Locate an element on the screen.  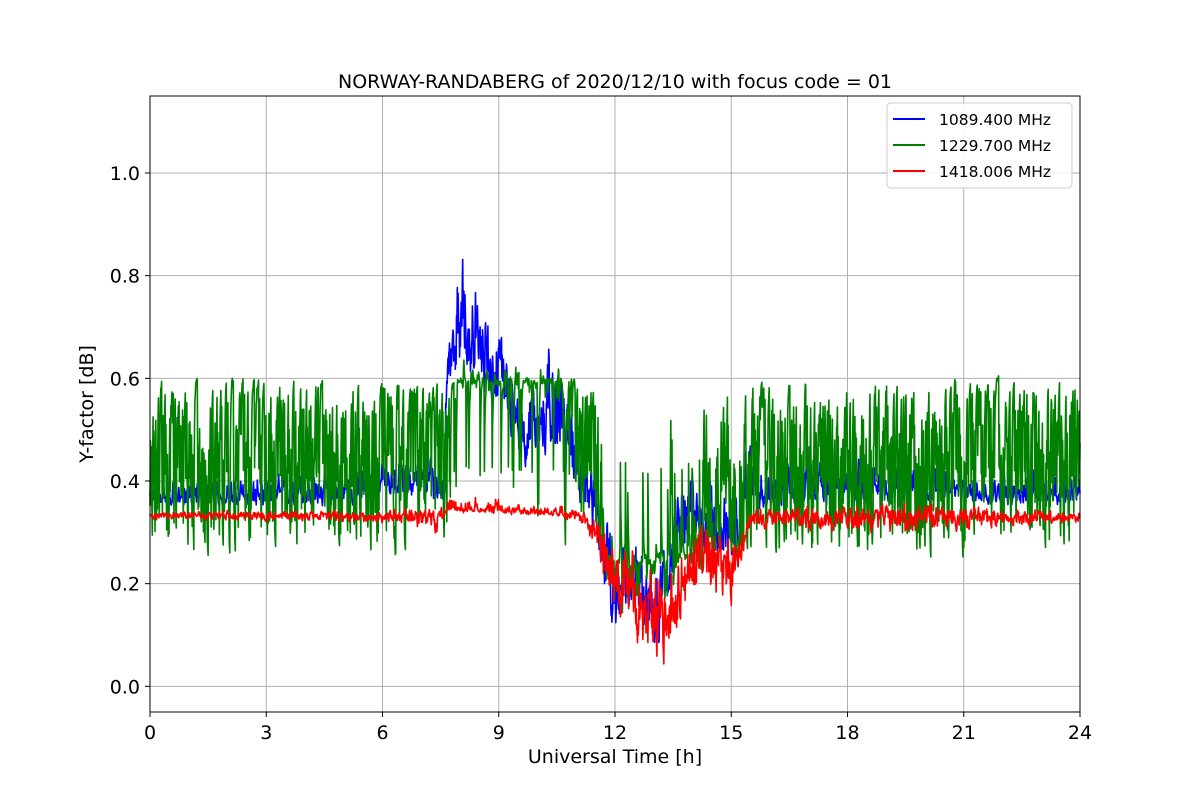
y-tick-label: 0.0 is located at coordinates (125, 687).